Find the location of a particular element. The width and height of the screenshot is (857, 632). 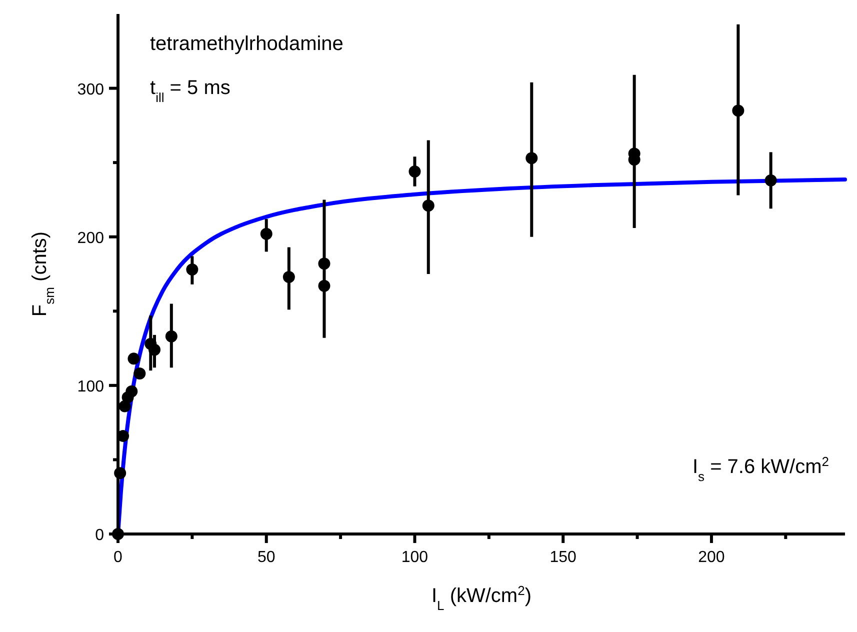

x-tick-label: 0 is located at coordinates (118, 557).